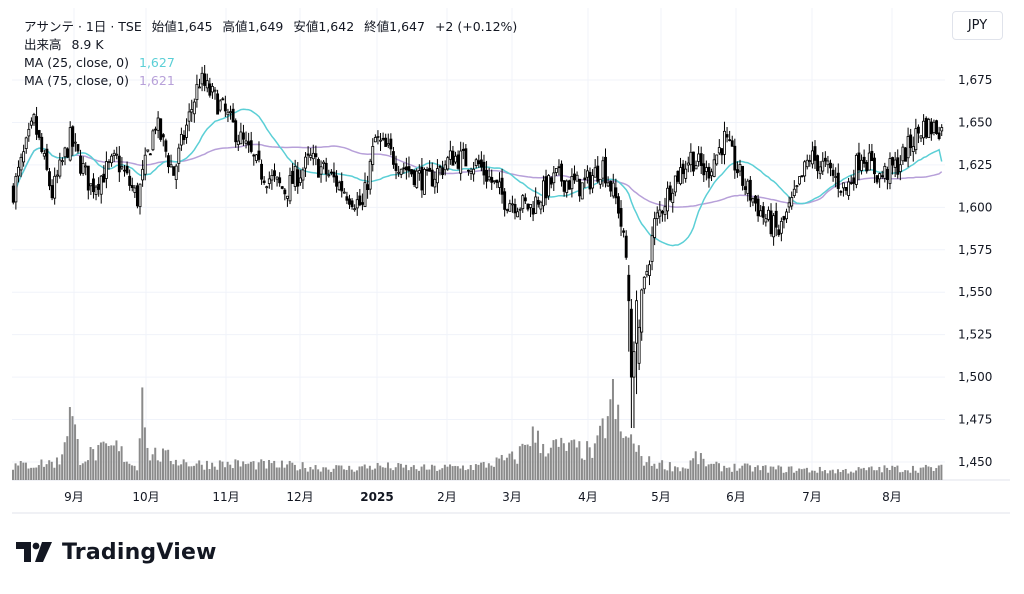  What do you see at coordinates (512, 497) in the screenshot?
I see `x-tick-label: 3月` at bounding box center [512, 497].